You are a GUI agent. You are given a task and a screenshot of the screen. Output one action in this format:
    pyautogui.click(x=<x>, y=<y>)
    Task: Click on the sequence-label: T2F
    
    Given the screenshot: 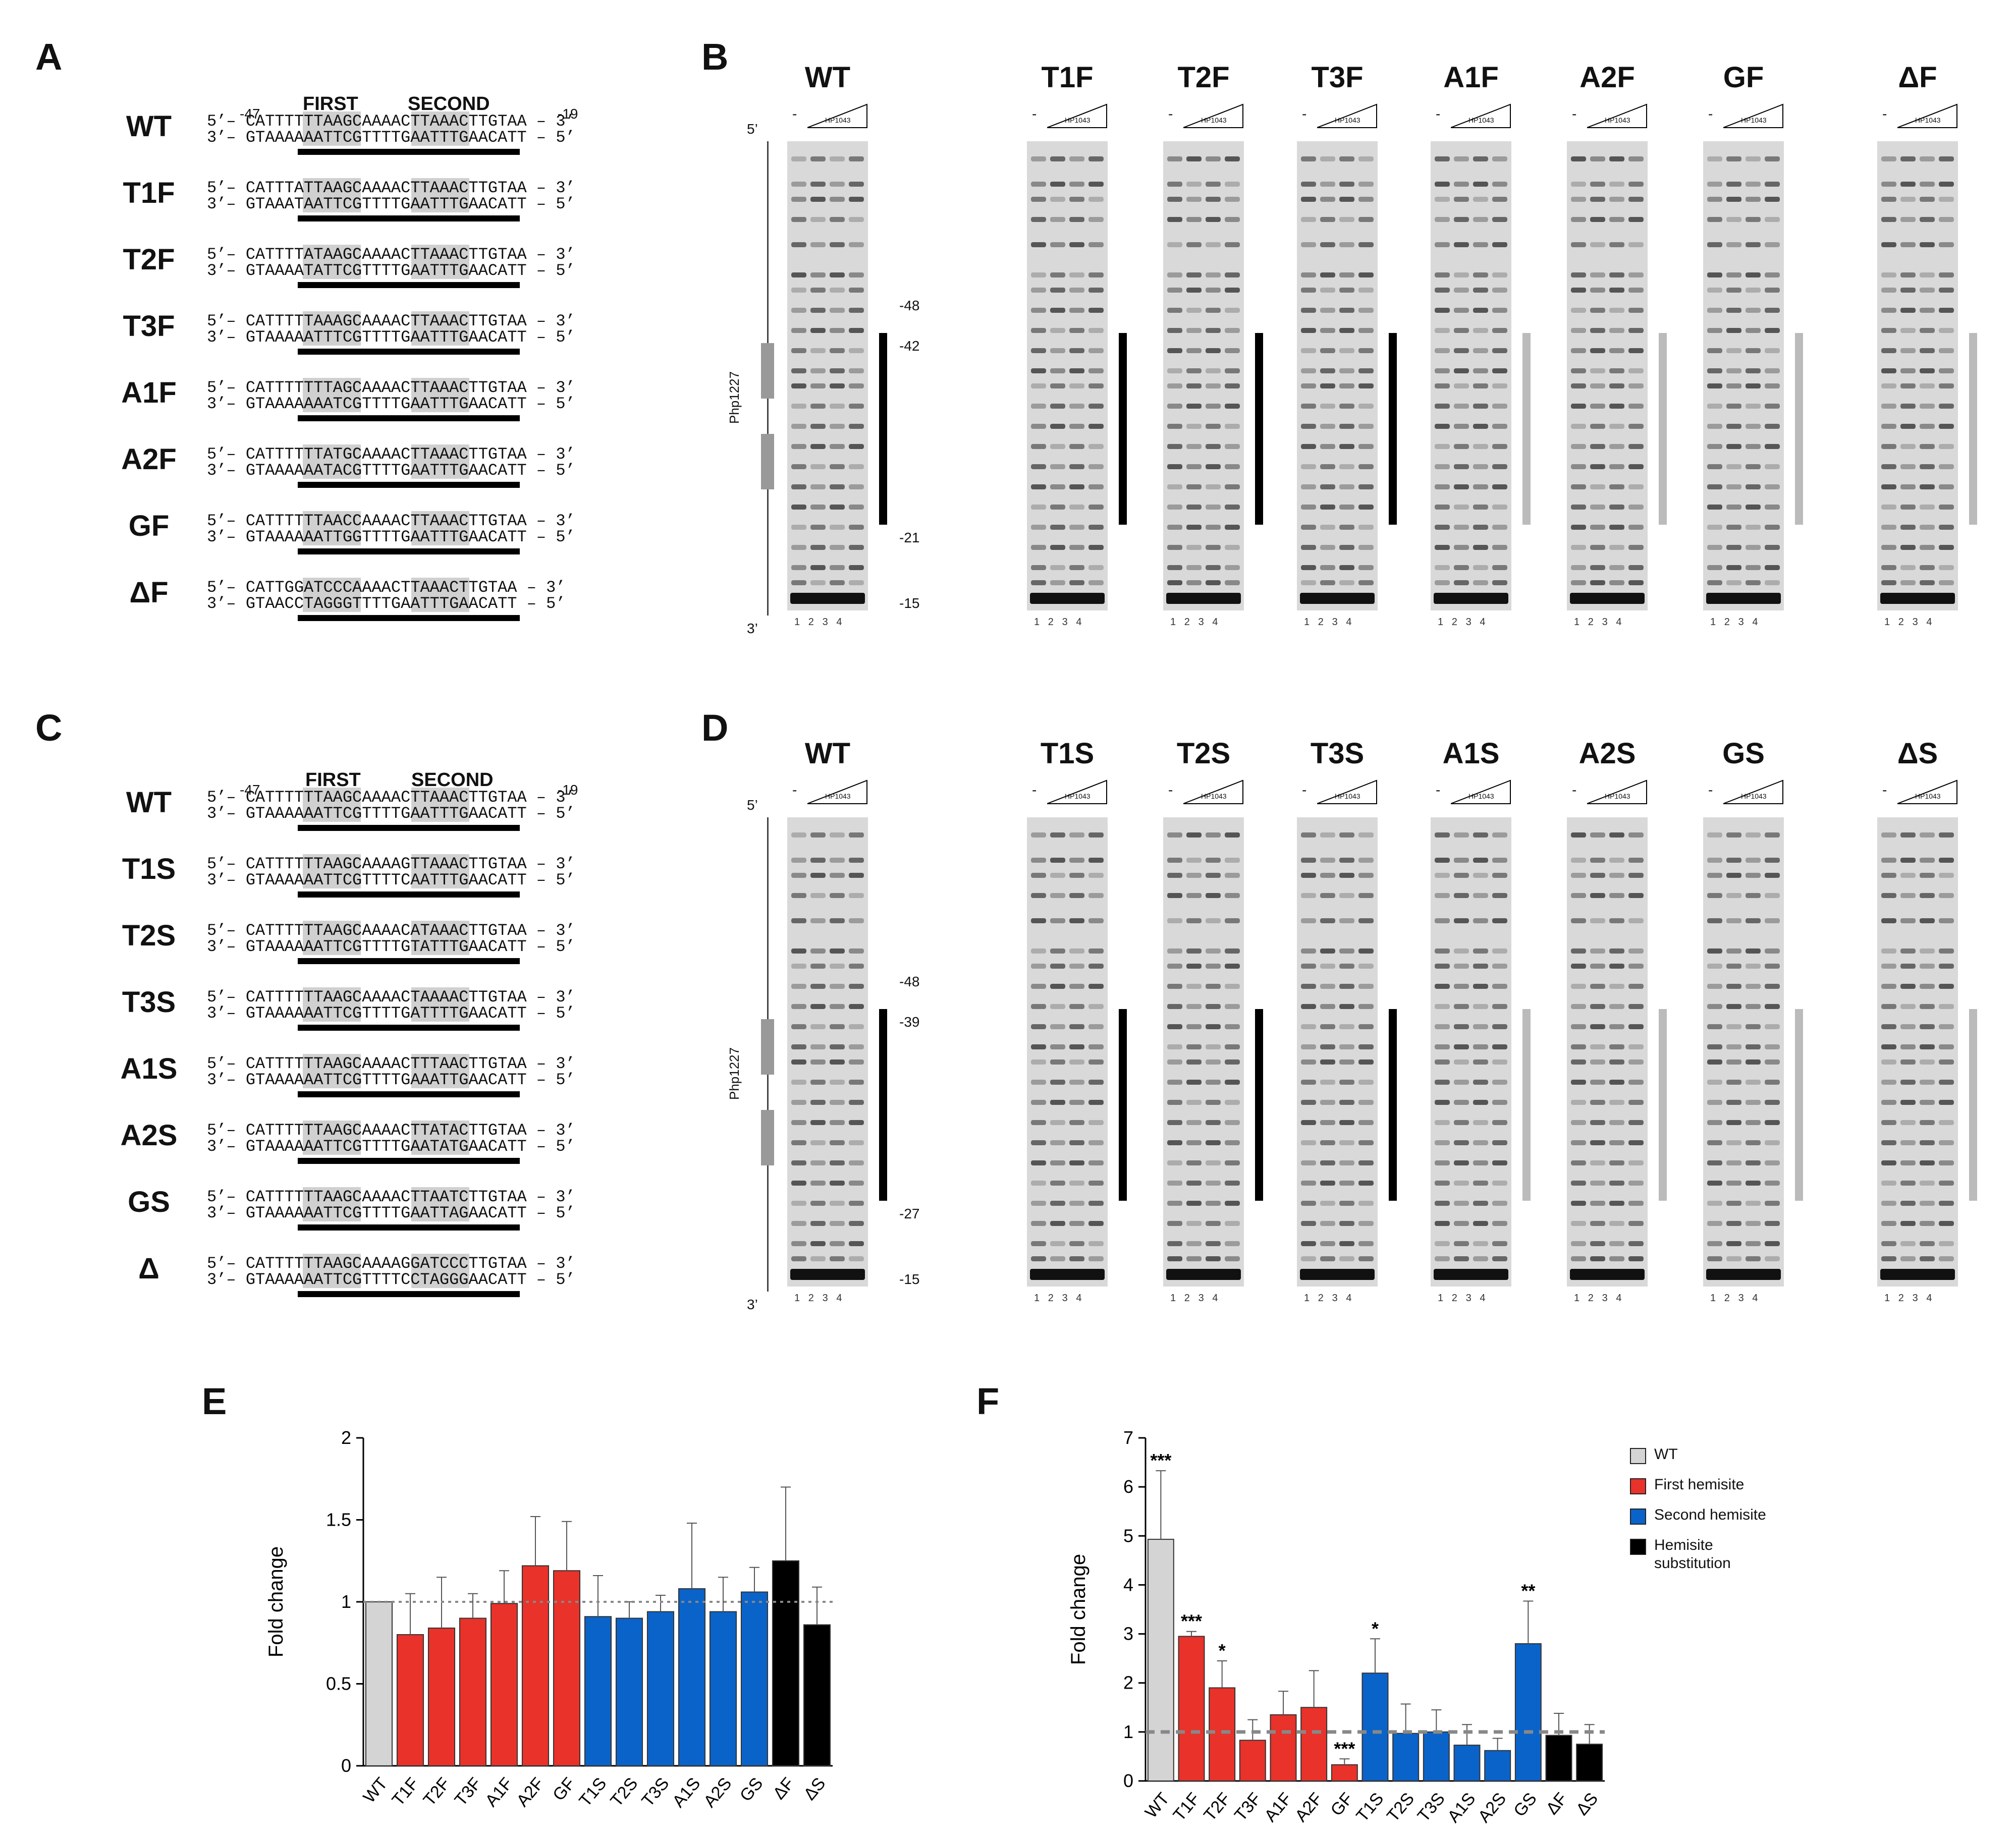 What is the action you would take?
    pyautogui.click(x=149, y=259)
    